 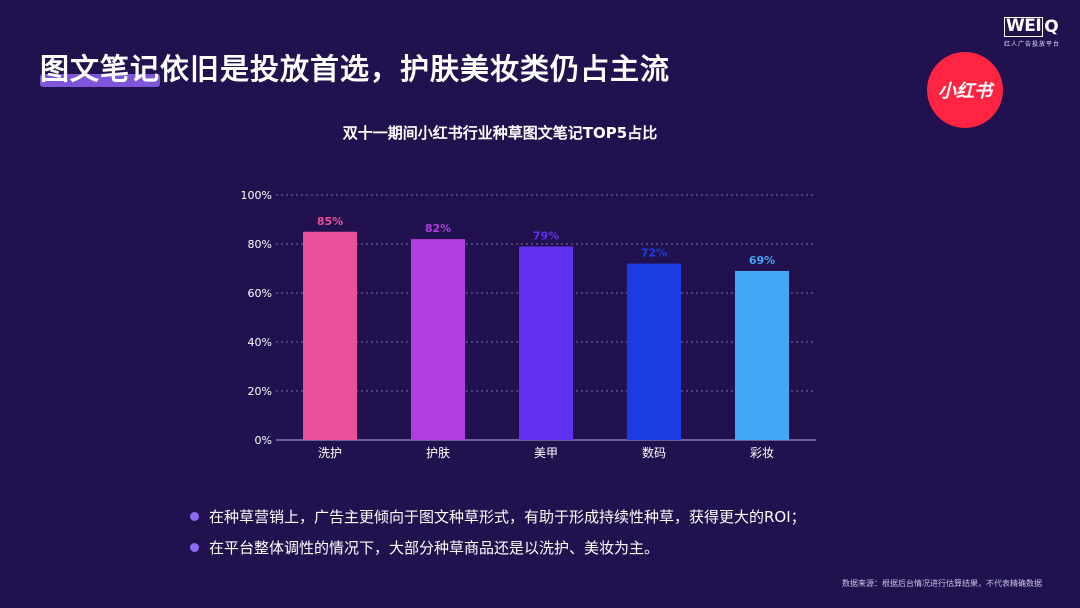 I want to click on page-title: 图文笔记依旧是投放首选，护肤美妆类仍占主流, so click(x=355, y=69).